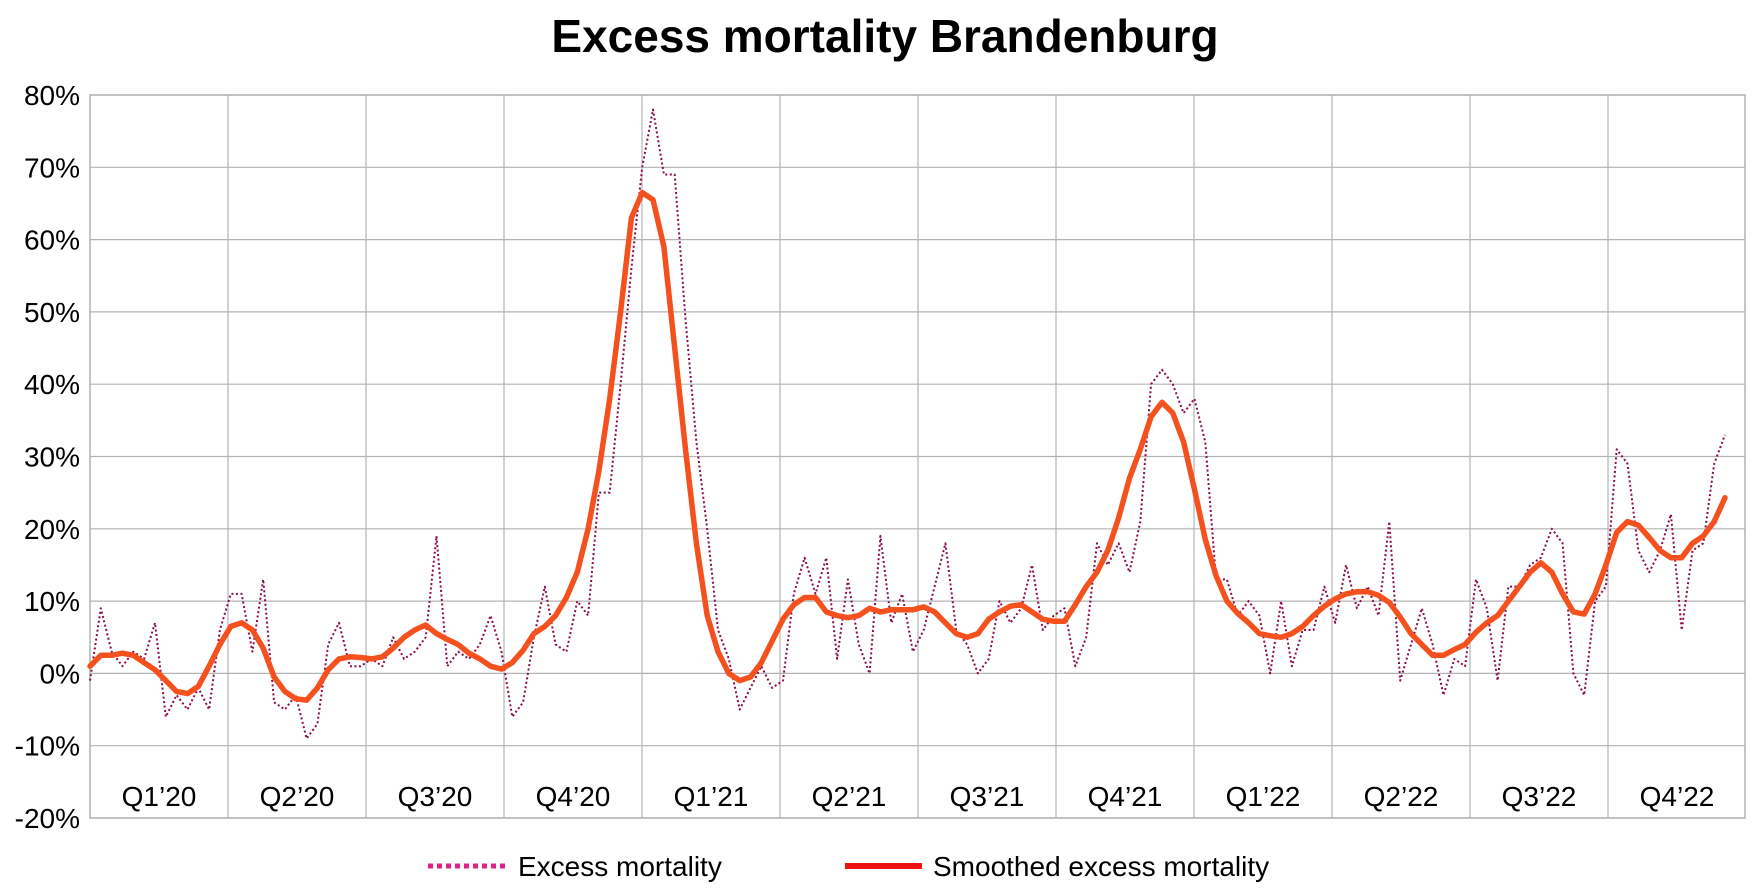 The image size is (1755, 888). What do you see at coordinates (52, 95) in the screenshot?
I see `y-tick-label: 80%` at bounding box center [52, 95].